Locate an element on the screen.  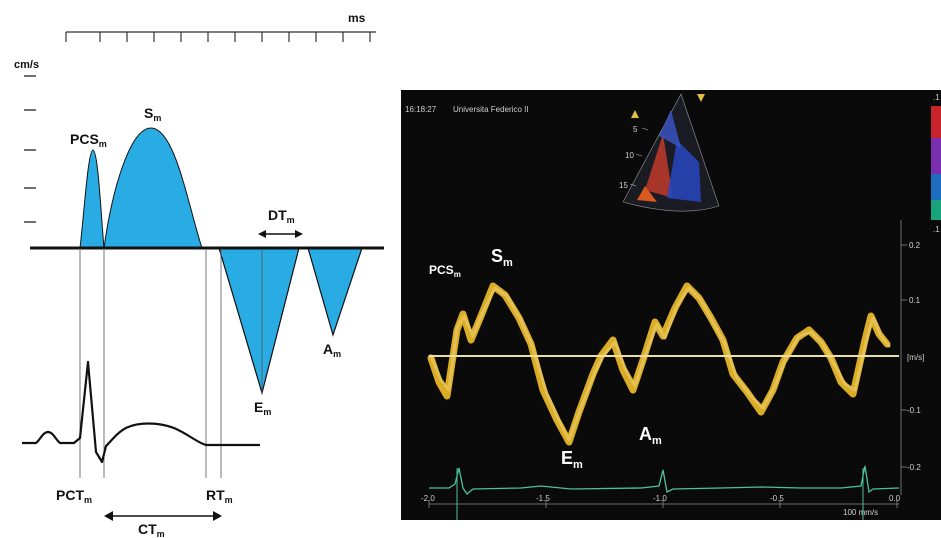
svg-text: 10 is located at coordinates (629, 155).